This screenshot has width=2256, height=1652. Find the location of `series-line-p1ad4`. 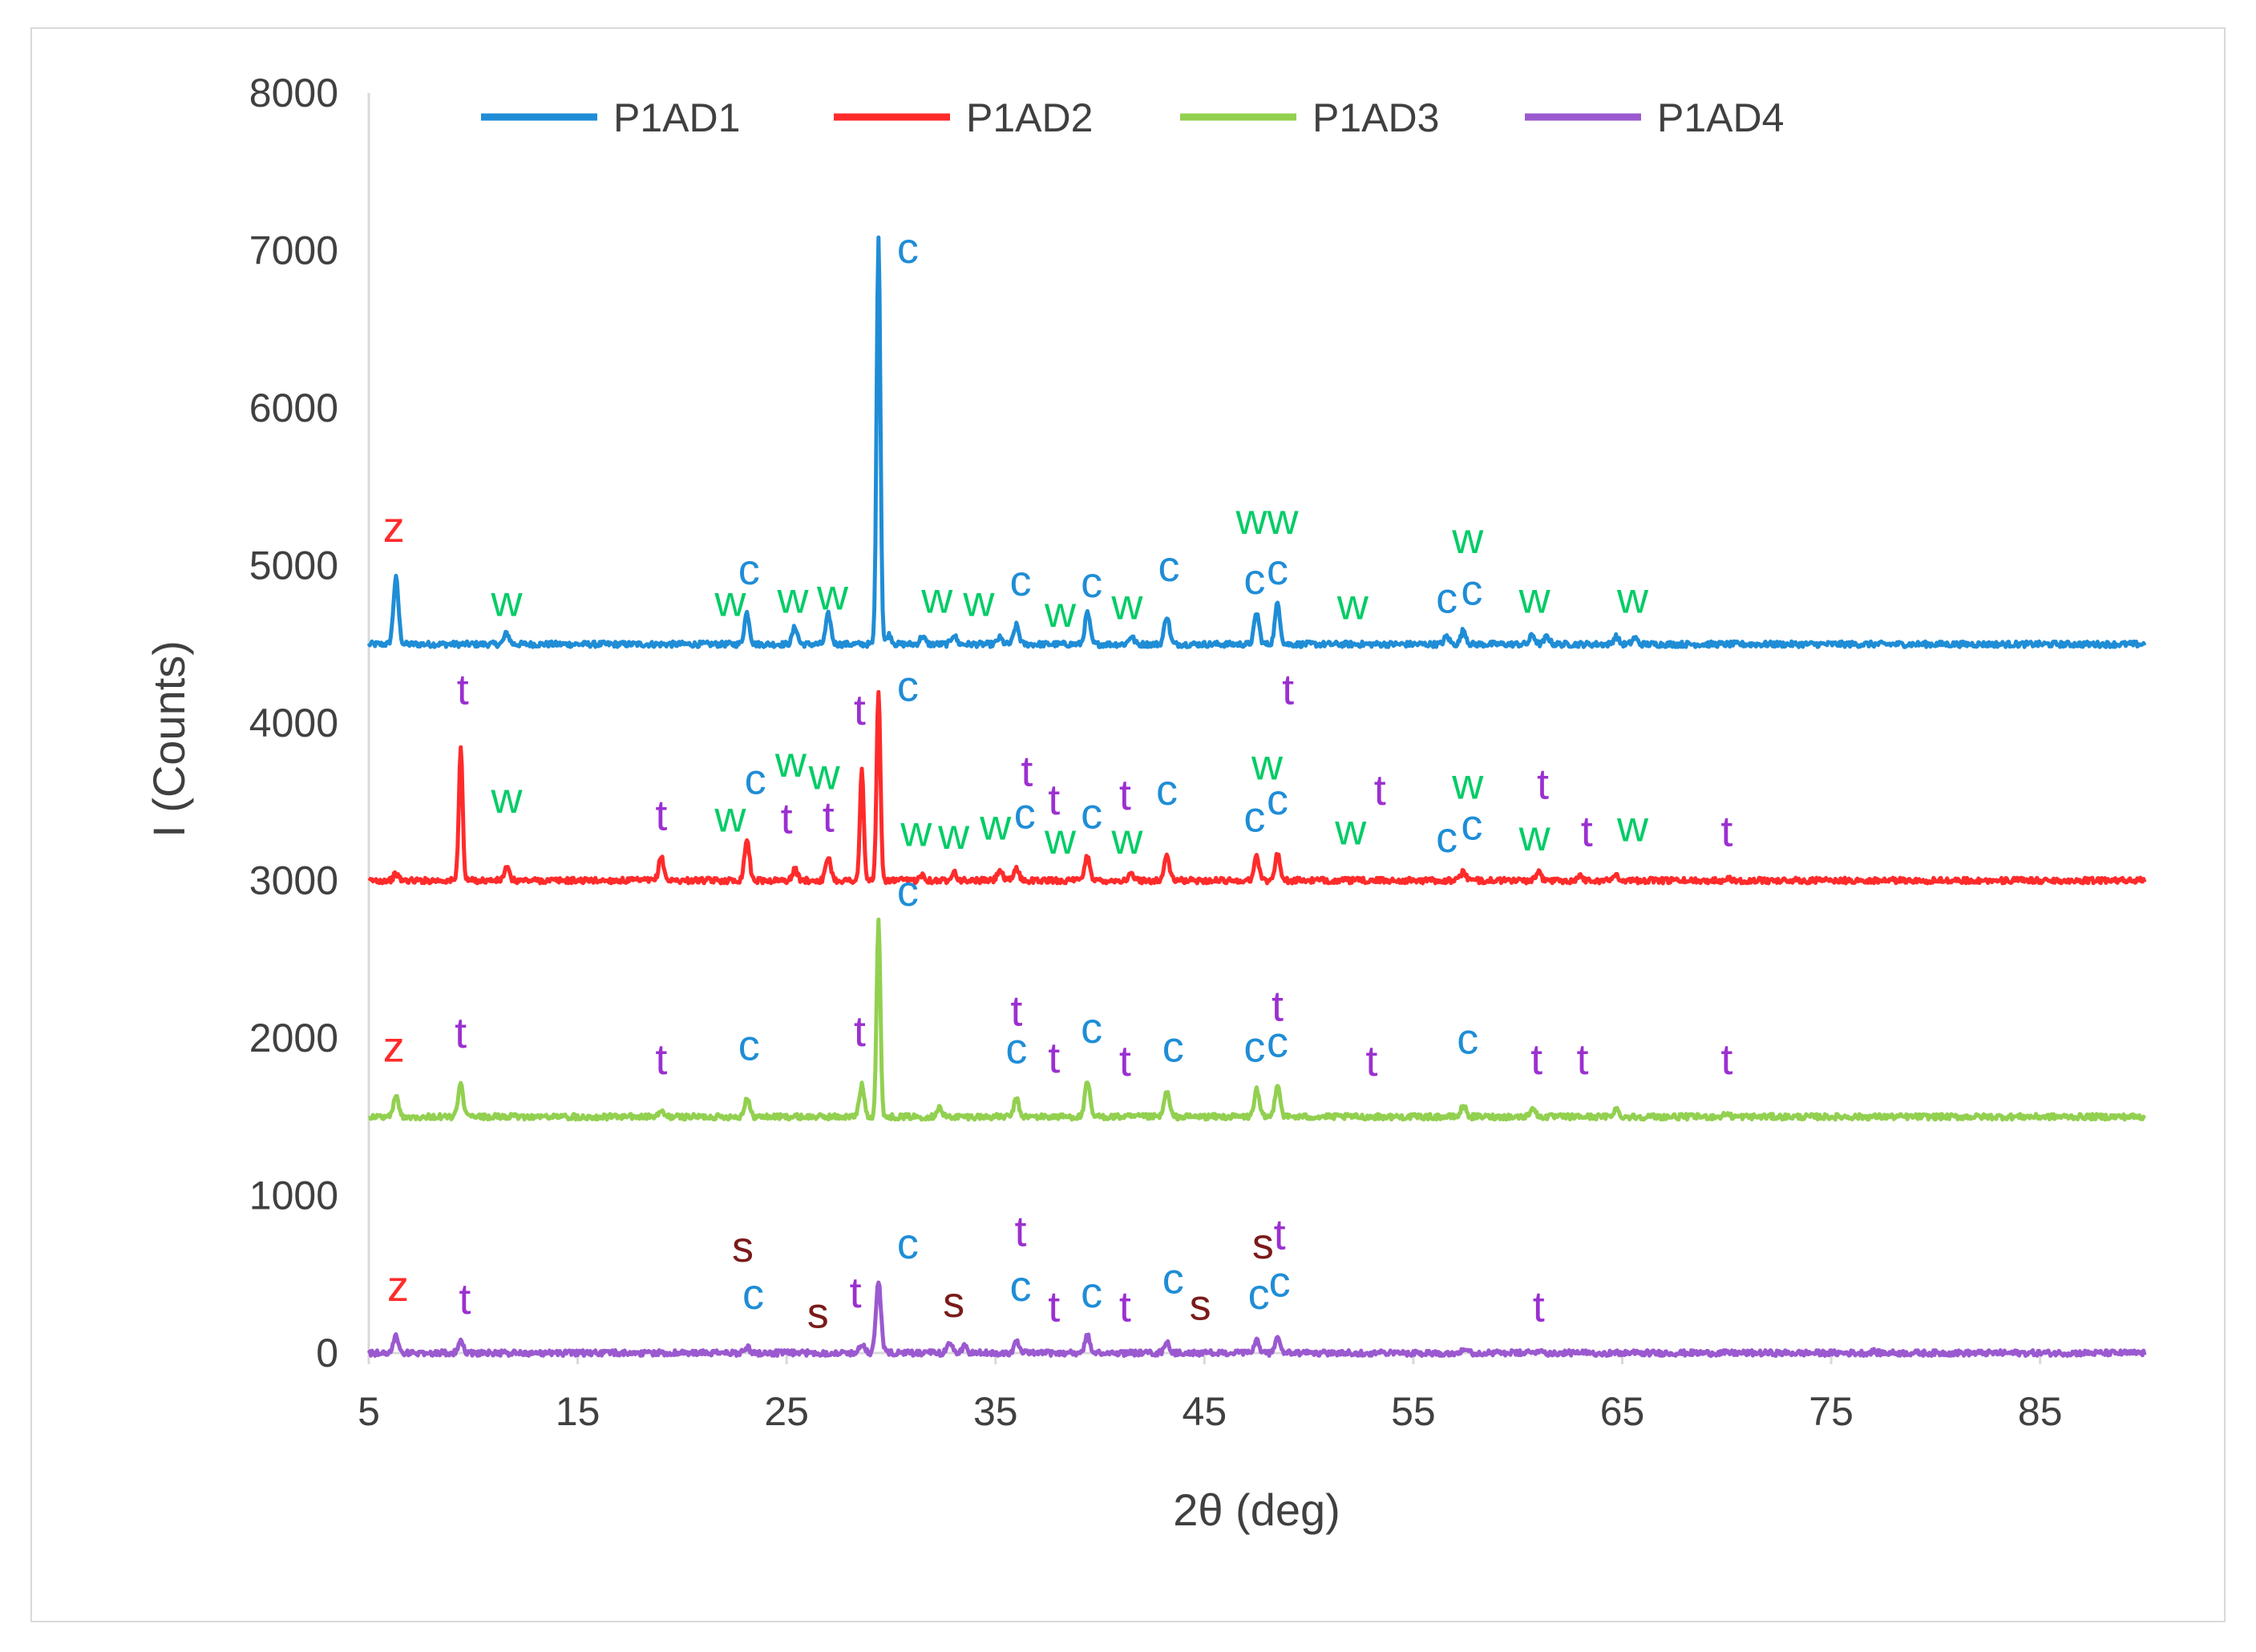

series-line-p1ad4 is located at coordinates (1256, 1319).